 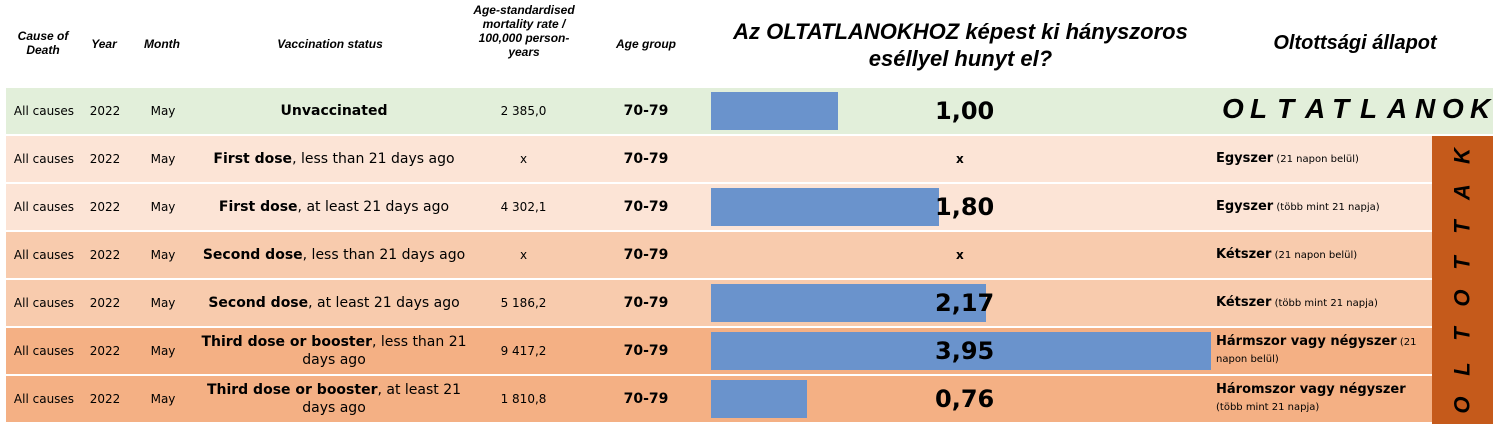 I want to click on cell-hu-status: Egyszer (21 napon belül), so click(x=1323, y=159).